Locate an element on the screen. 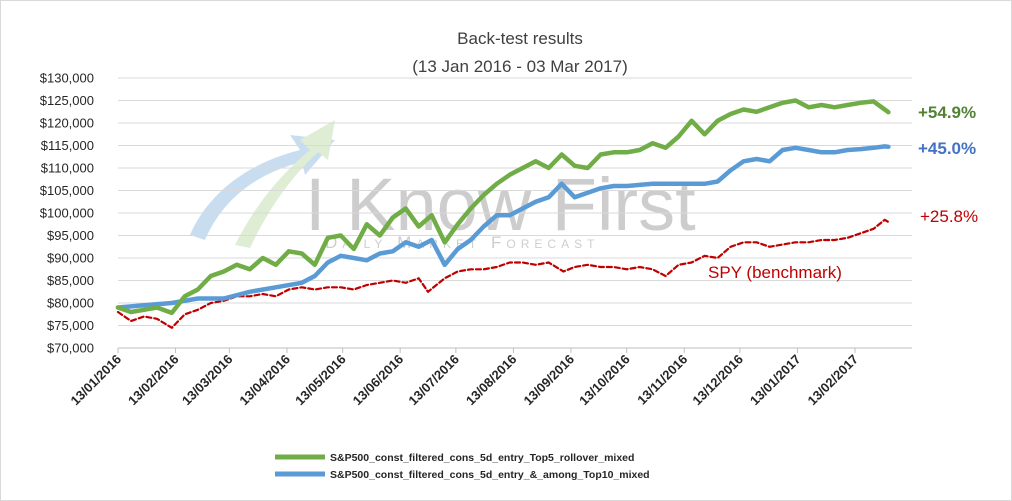 This screenshot has height=501, width=1012. chart-title: Back-test results is located at coordinates (520, 38).